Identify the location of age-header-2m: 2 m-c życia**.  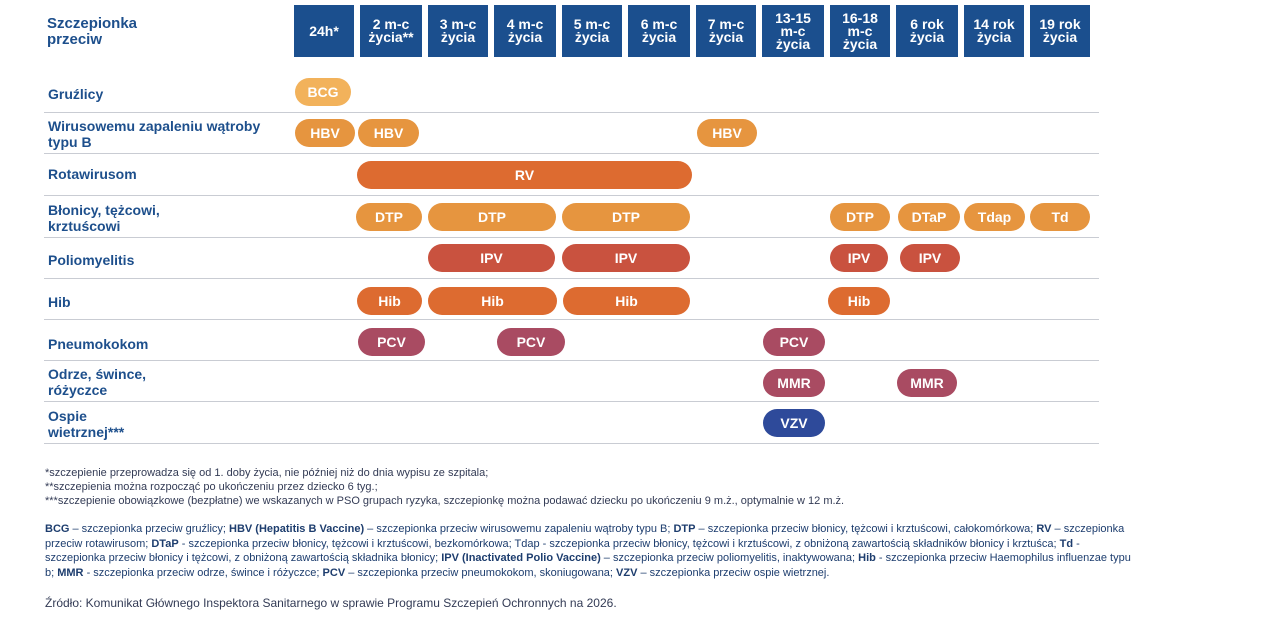
(391, 31).